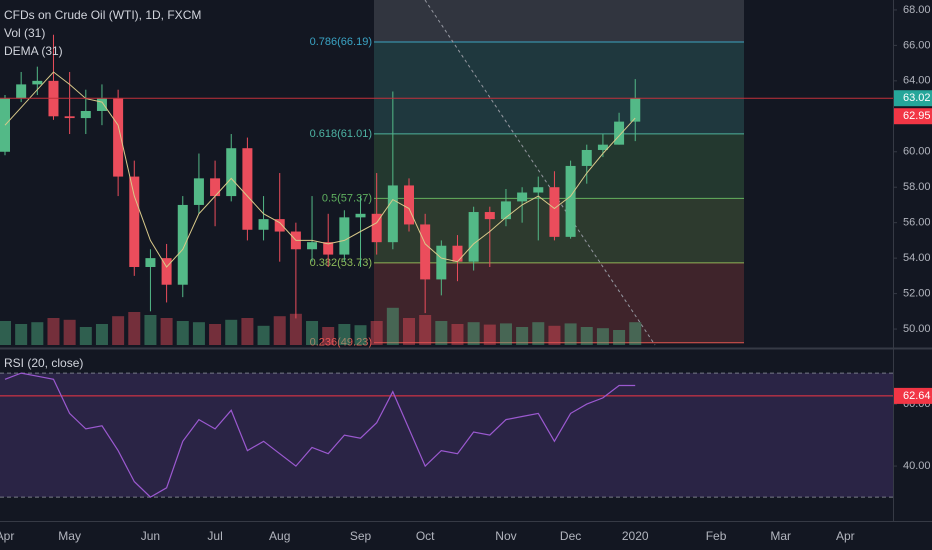 The height and width of the screenshot is (550, 932). I want to click on fib-label: 0.382(53.73), so click(341, 263).